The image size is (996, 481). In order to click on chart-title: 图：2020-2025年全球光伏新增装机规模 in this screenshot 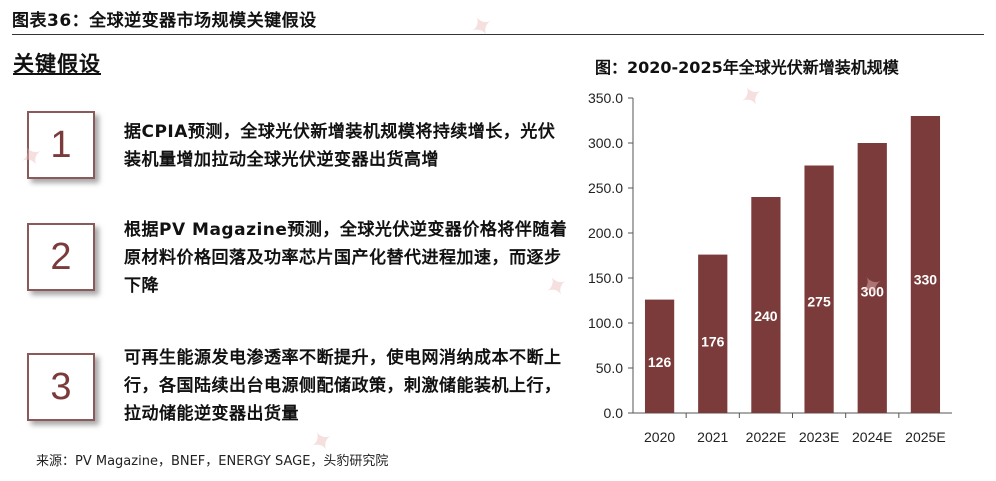, I will do `click(747, 67)`.